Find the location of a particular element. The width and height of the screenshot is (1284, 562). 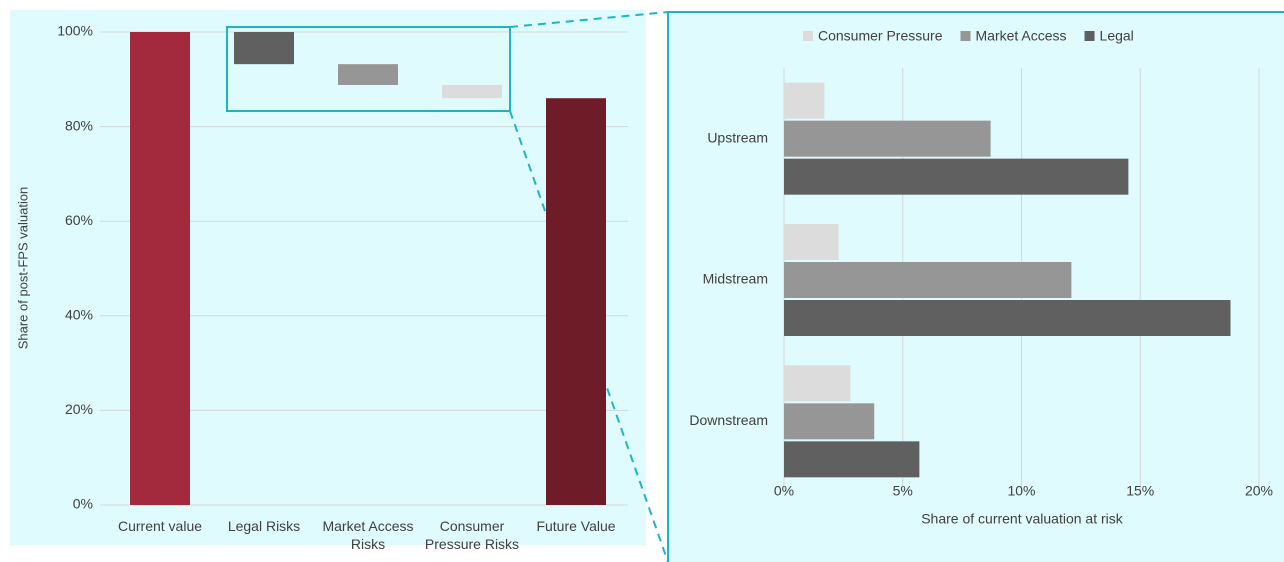

y-tick-label: 0% is located at coordinates (83, 504).